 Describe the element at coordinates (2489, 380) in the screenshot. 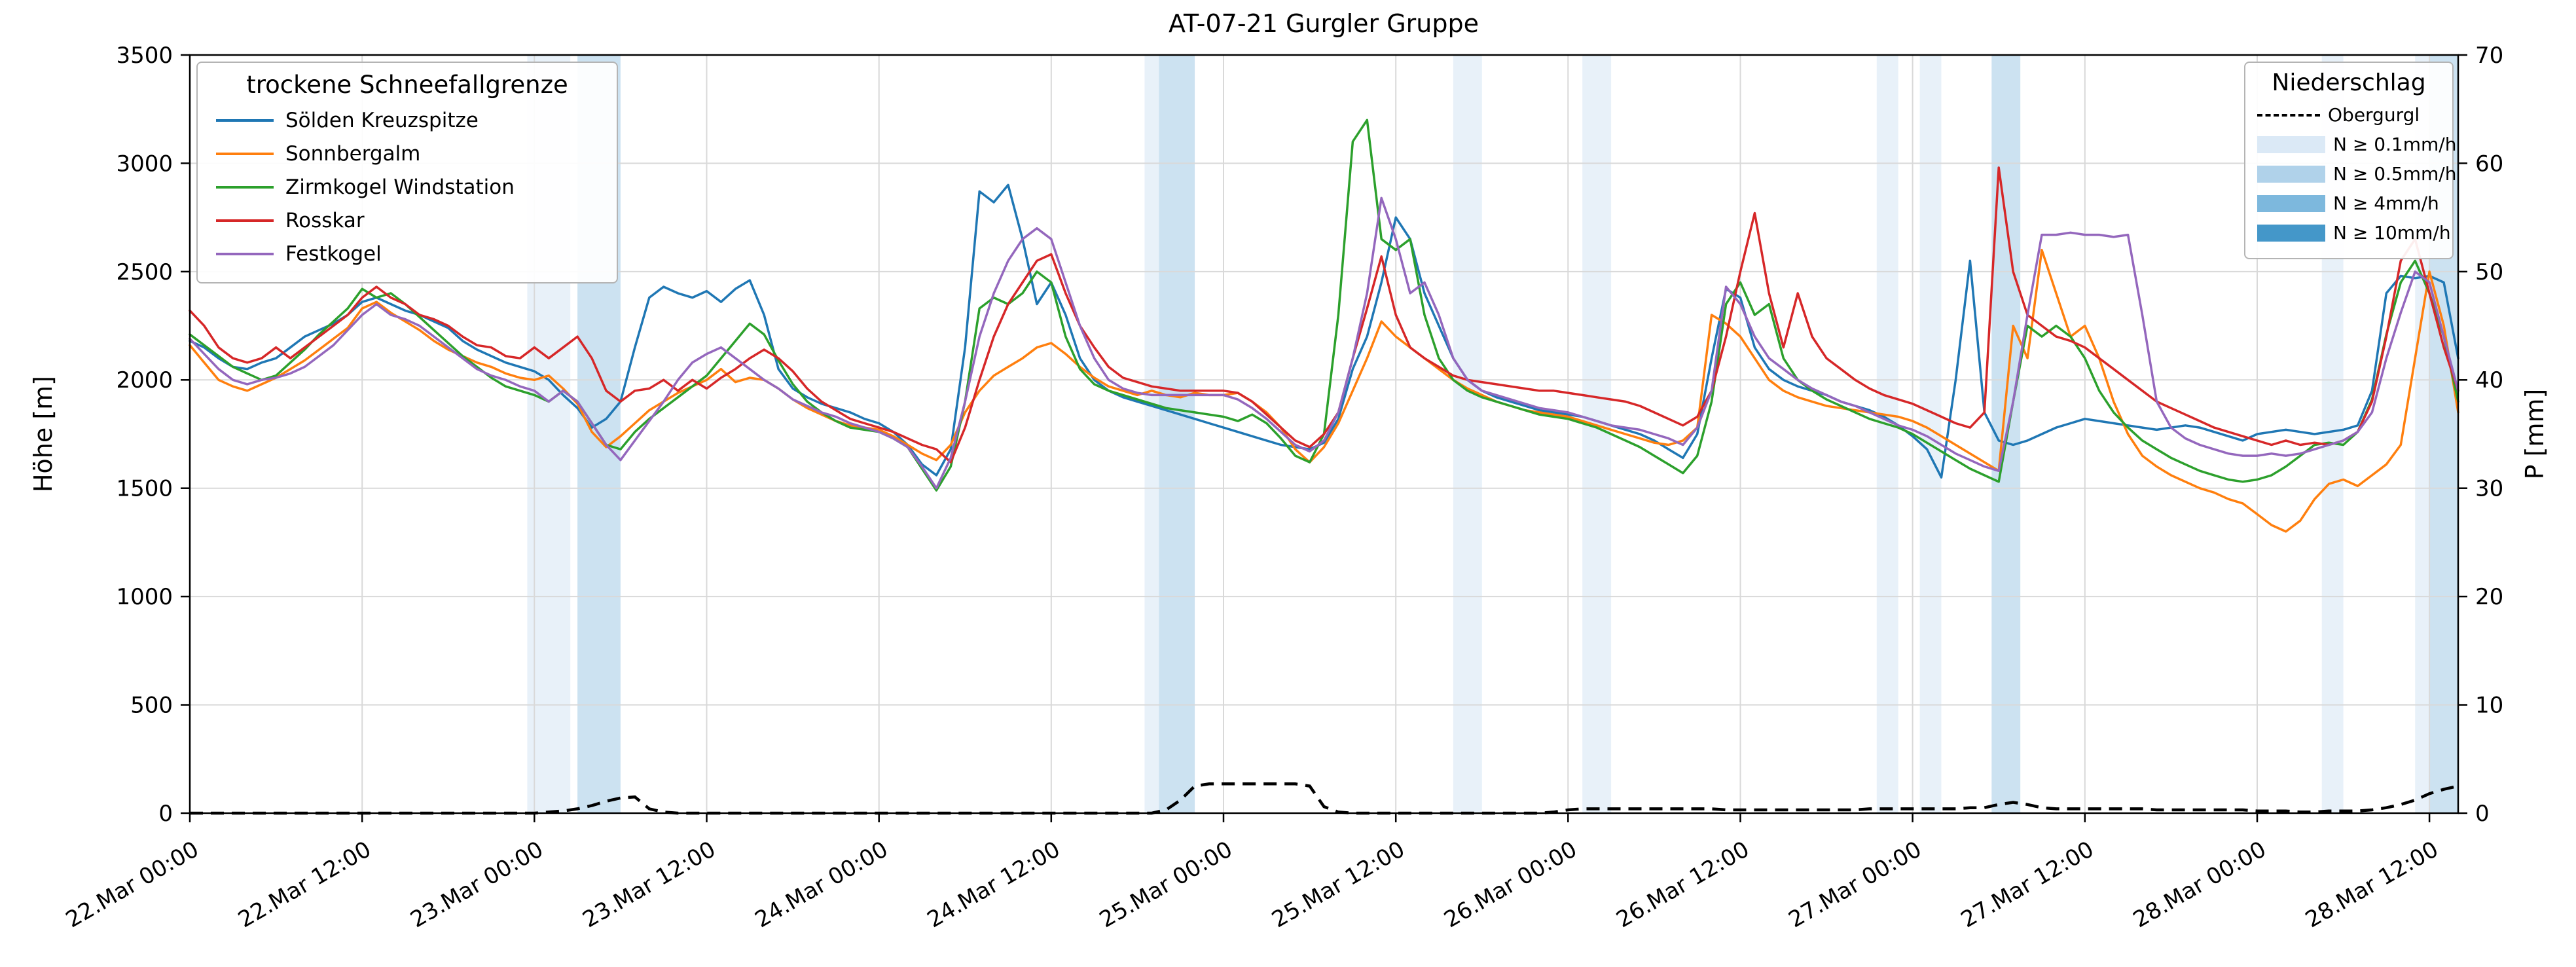

I see `y-tick-label-right: 40` at that location.